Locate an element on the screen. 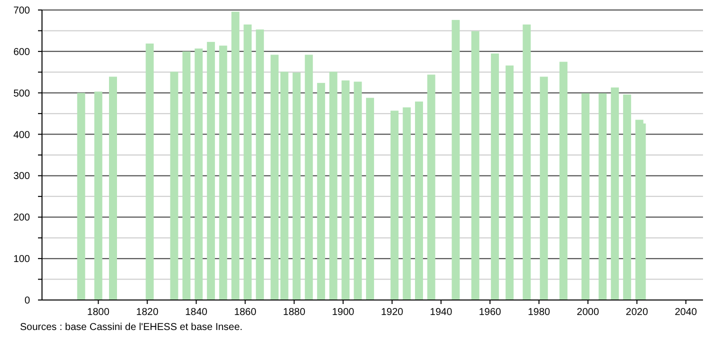 This screenshot has height=340, width=710. y-tick-label: 0 is located at coordinates (27, 301).